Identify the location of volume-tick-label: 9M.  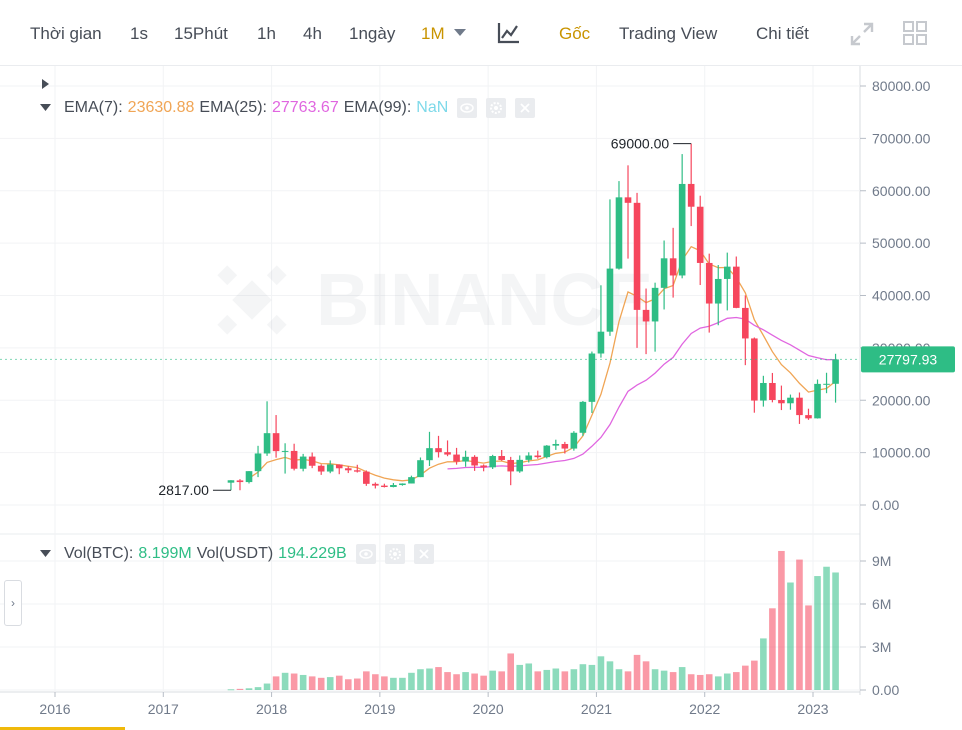
(881, 561).